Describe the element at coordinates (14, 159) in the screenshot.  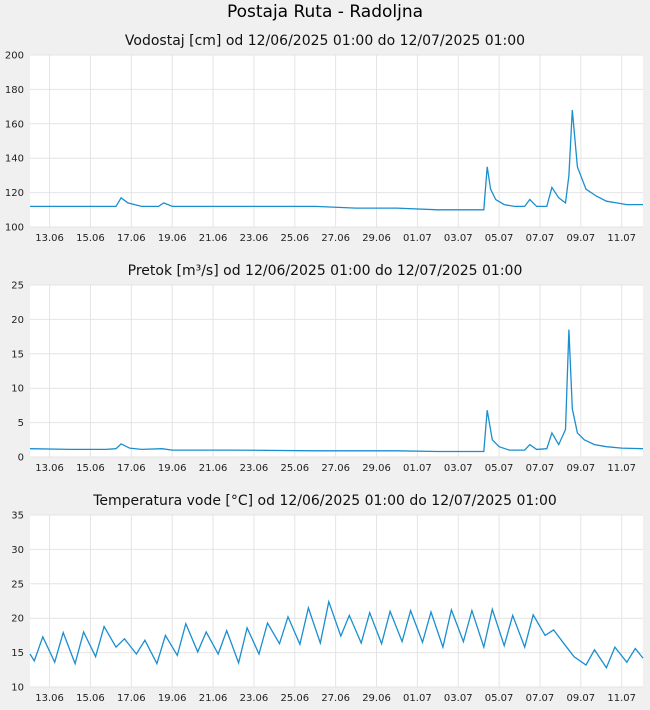
I see `y-tick-label: 140` at that location.